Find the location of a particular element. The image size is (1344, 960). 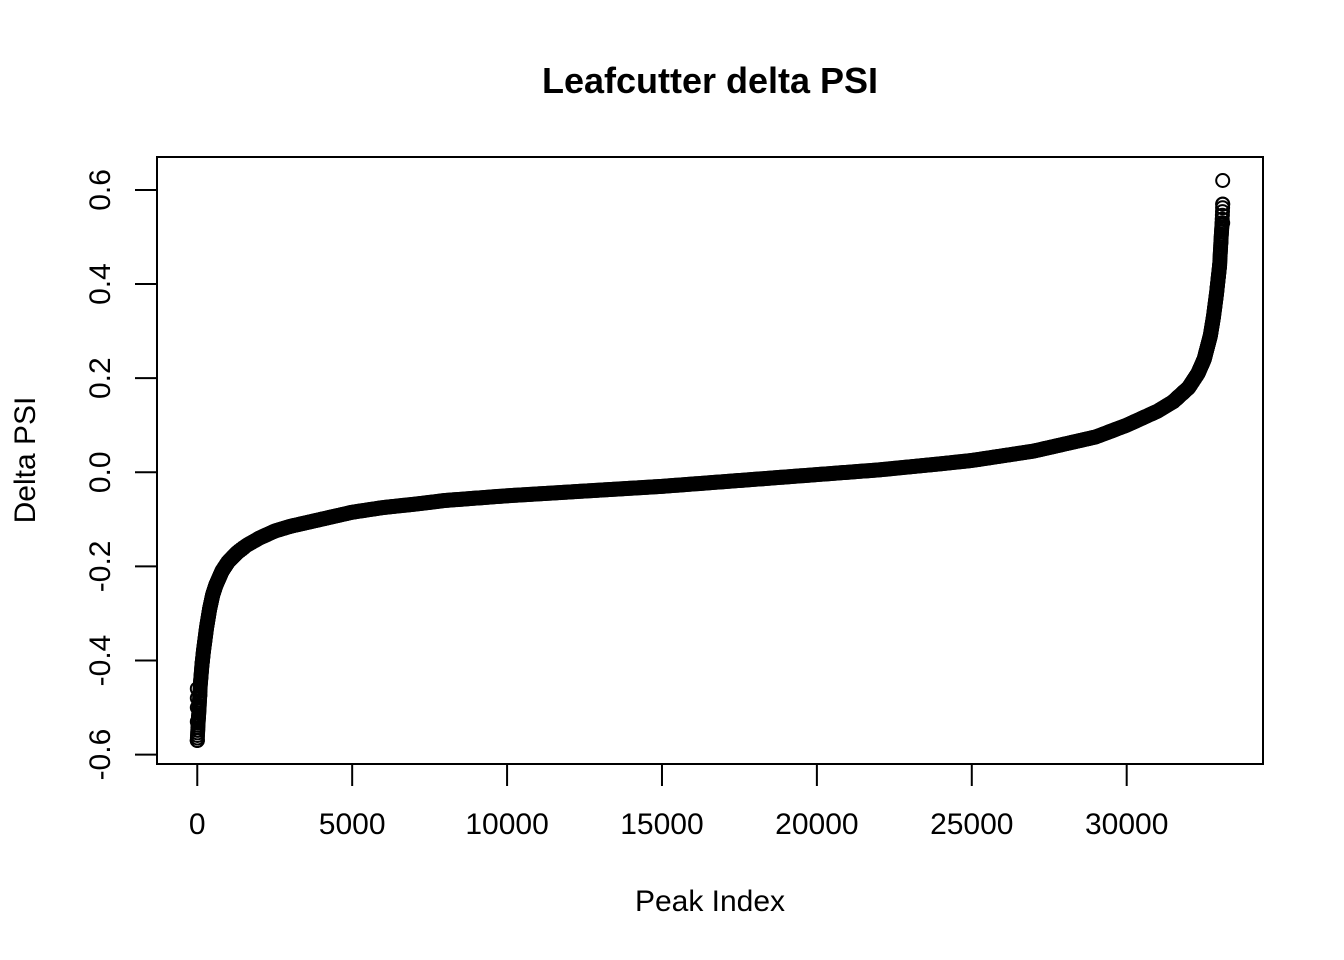

y-axis-label: Delta PSI is located at coordinates (25, 460).